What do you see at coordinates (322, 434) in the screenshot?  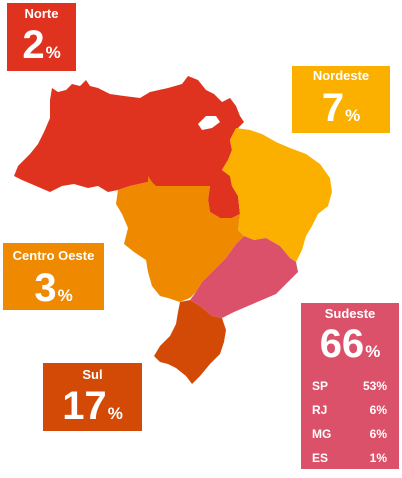 I see `state-code: MG` at bounding box center [322, 434].